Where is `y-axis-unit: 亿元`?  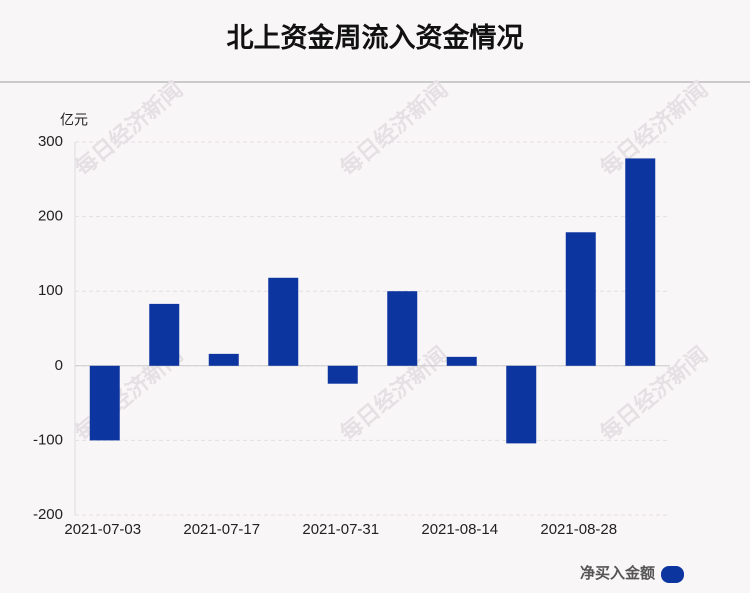
y-axis-unit: 亿元 is located at coordinates (74, 120).